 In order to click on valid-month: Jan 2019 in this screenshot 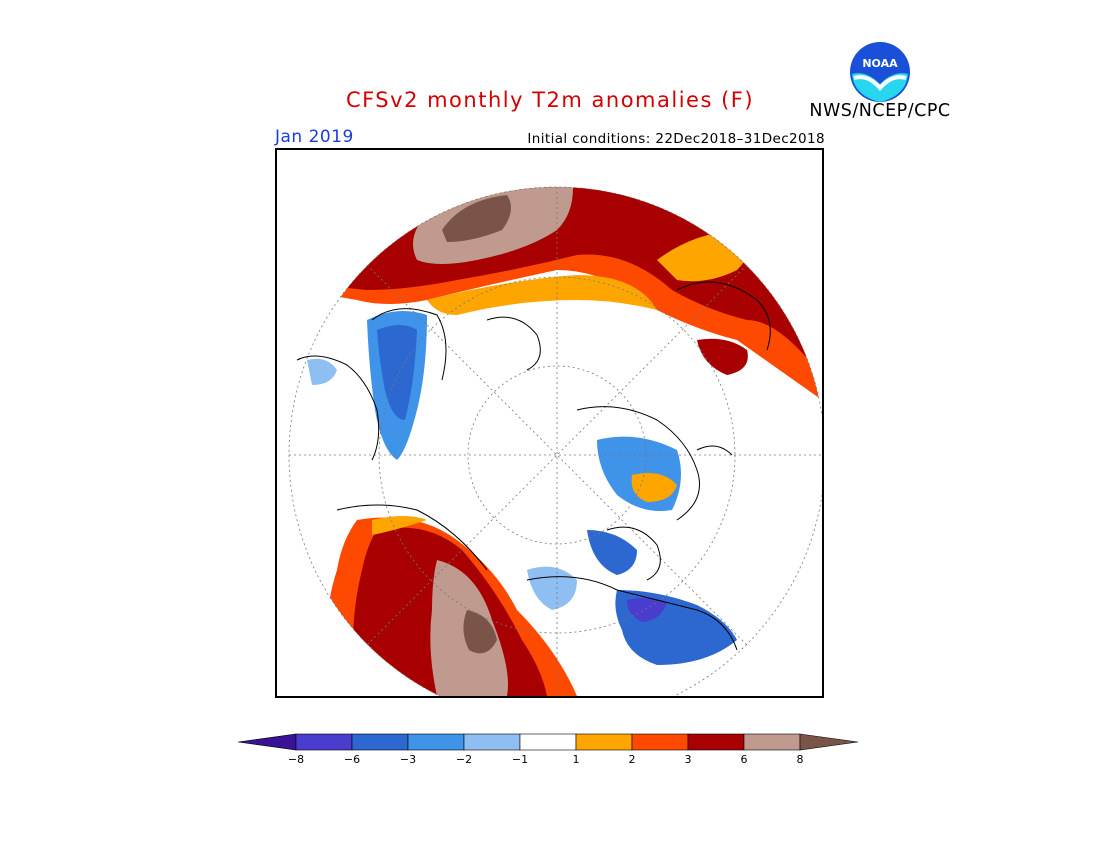, I will do `click(314, 137)`.